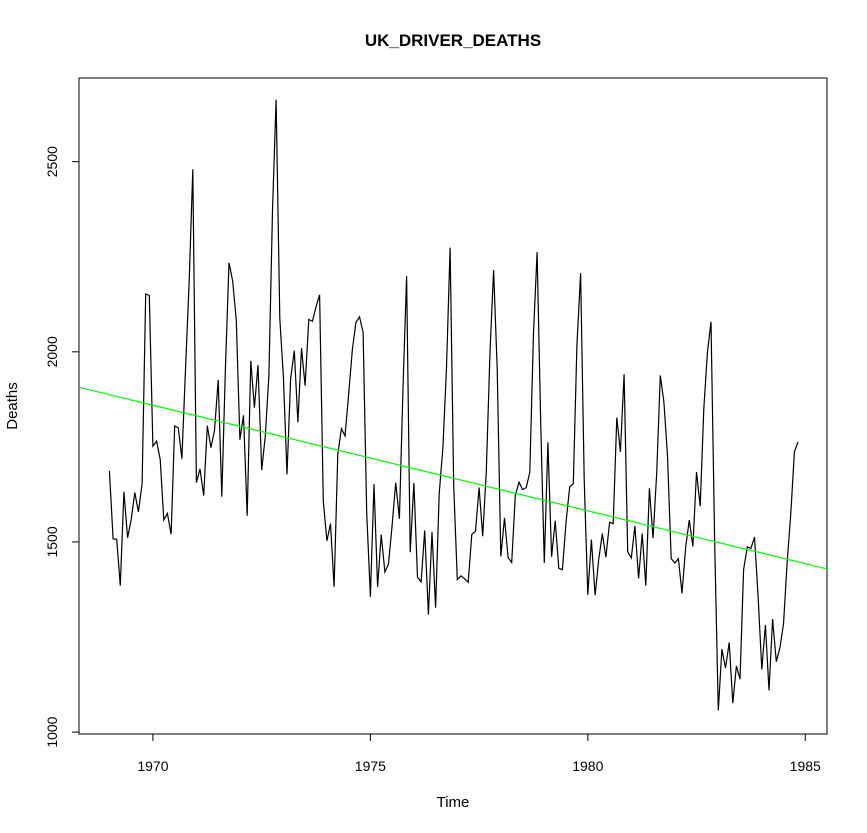 This screenshot has width=867, height=833. What do you see at coordinates (453, 40) in the screenshot?
I see `chart-title: UK_DRIVER_DEATHS` at bounding box center [453, 40].